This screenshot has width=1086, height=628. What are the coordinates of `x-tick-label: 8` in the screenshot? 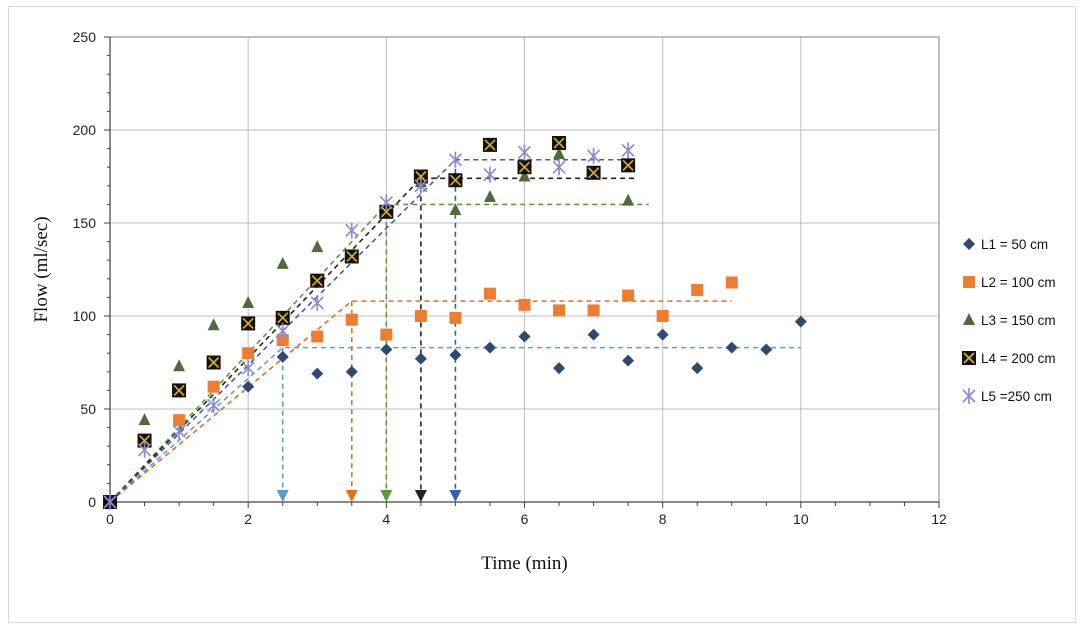 It's located at (663, 519).